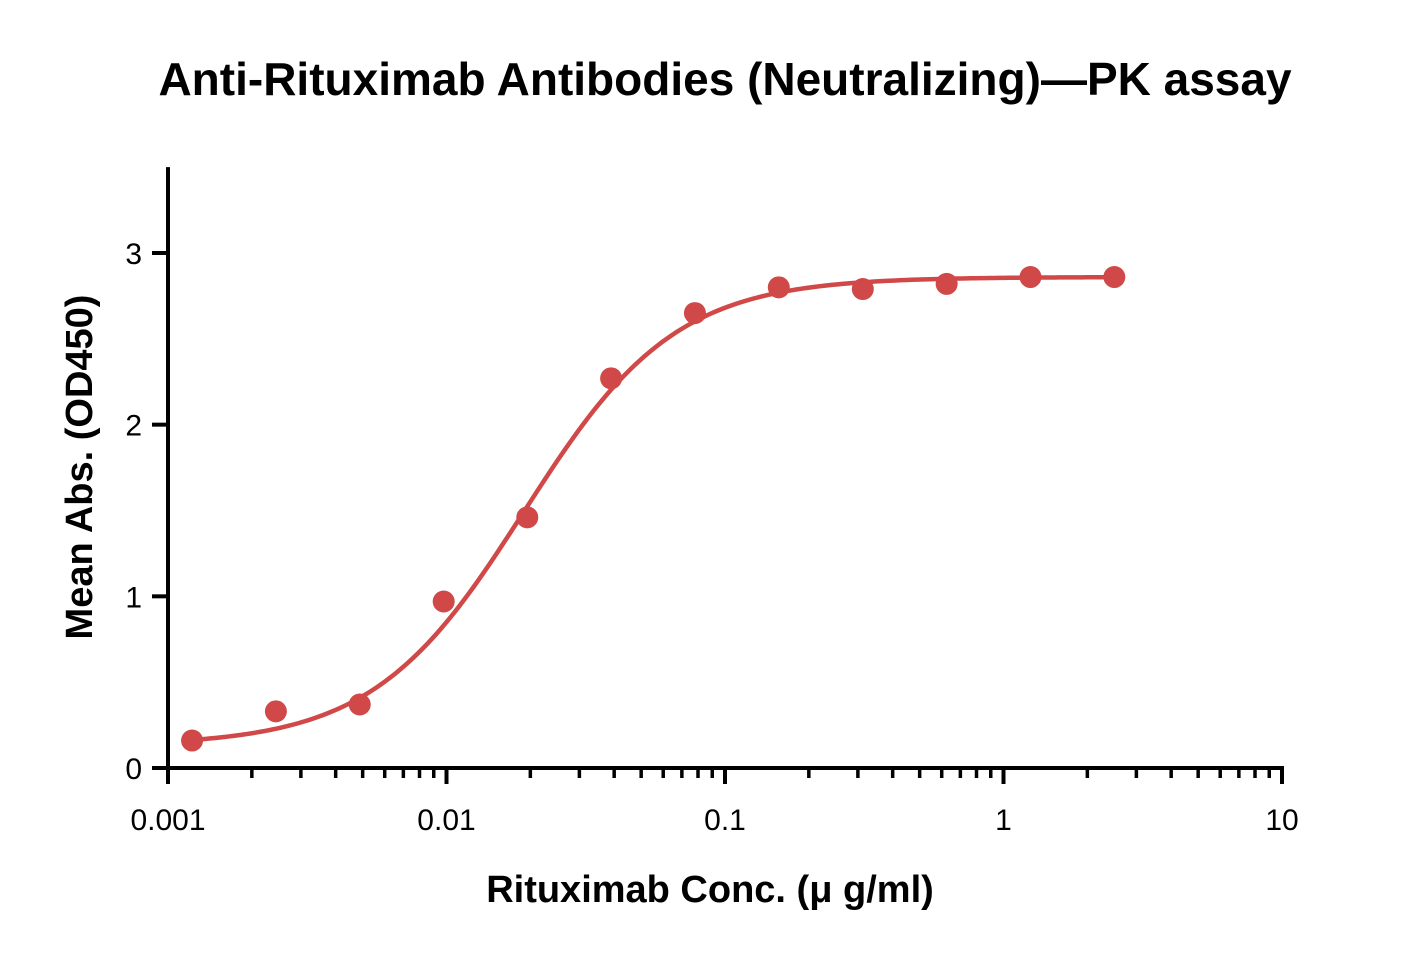 The width and height of the screenshot is (1406, 957). Describe the element at coordinates (446, 820) in the screenshot. I see `x-tick-label: 0.01` at that location.